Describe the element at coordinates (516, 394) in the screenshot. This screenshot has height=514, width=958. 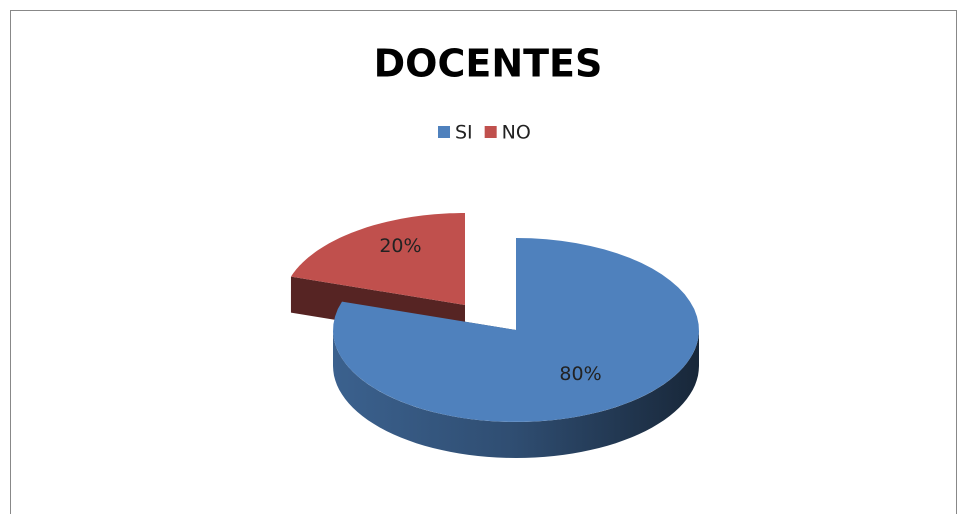
I see `slice-wall` at that location.